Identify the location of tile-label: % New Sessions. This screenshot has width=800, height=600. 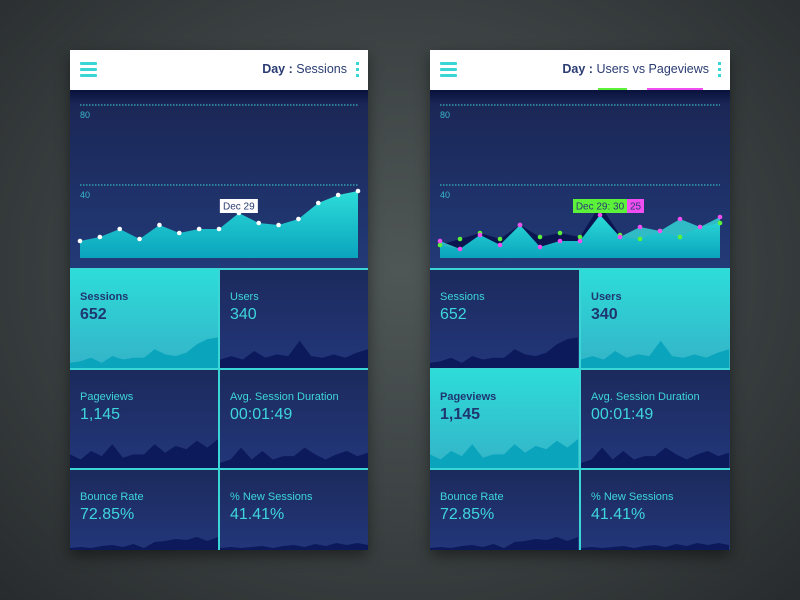
(271, 497).